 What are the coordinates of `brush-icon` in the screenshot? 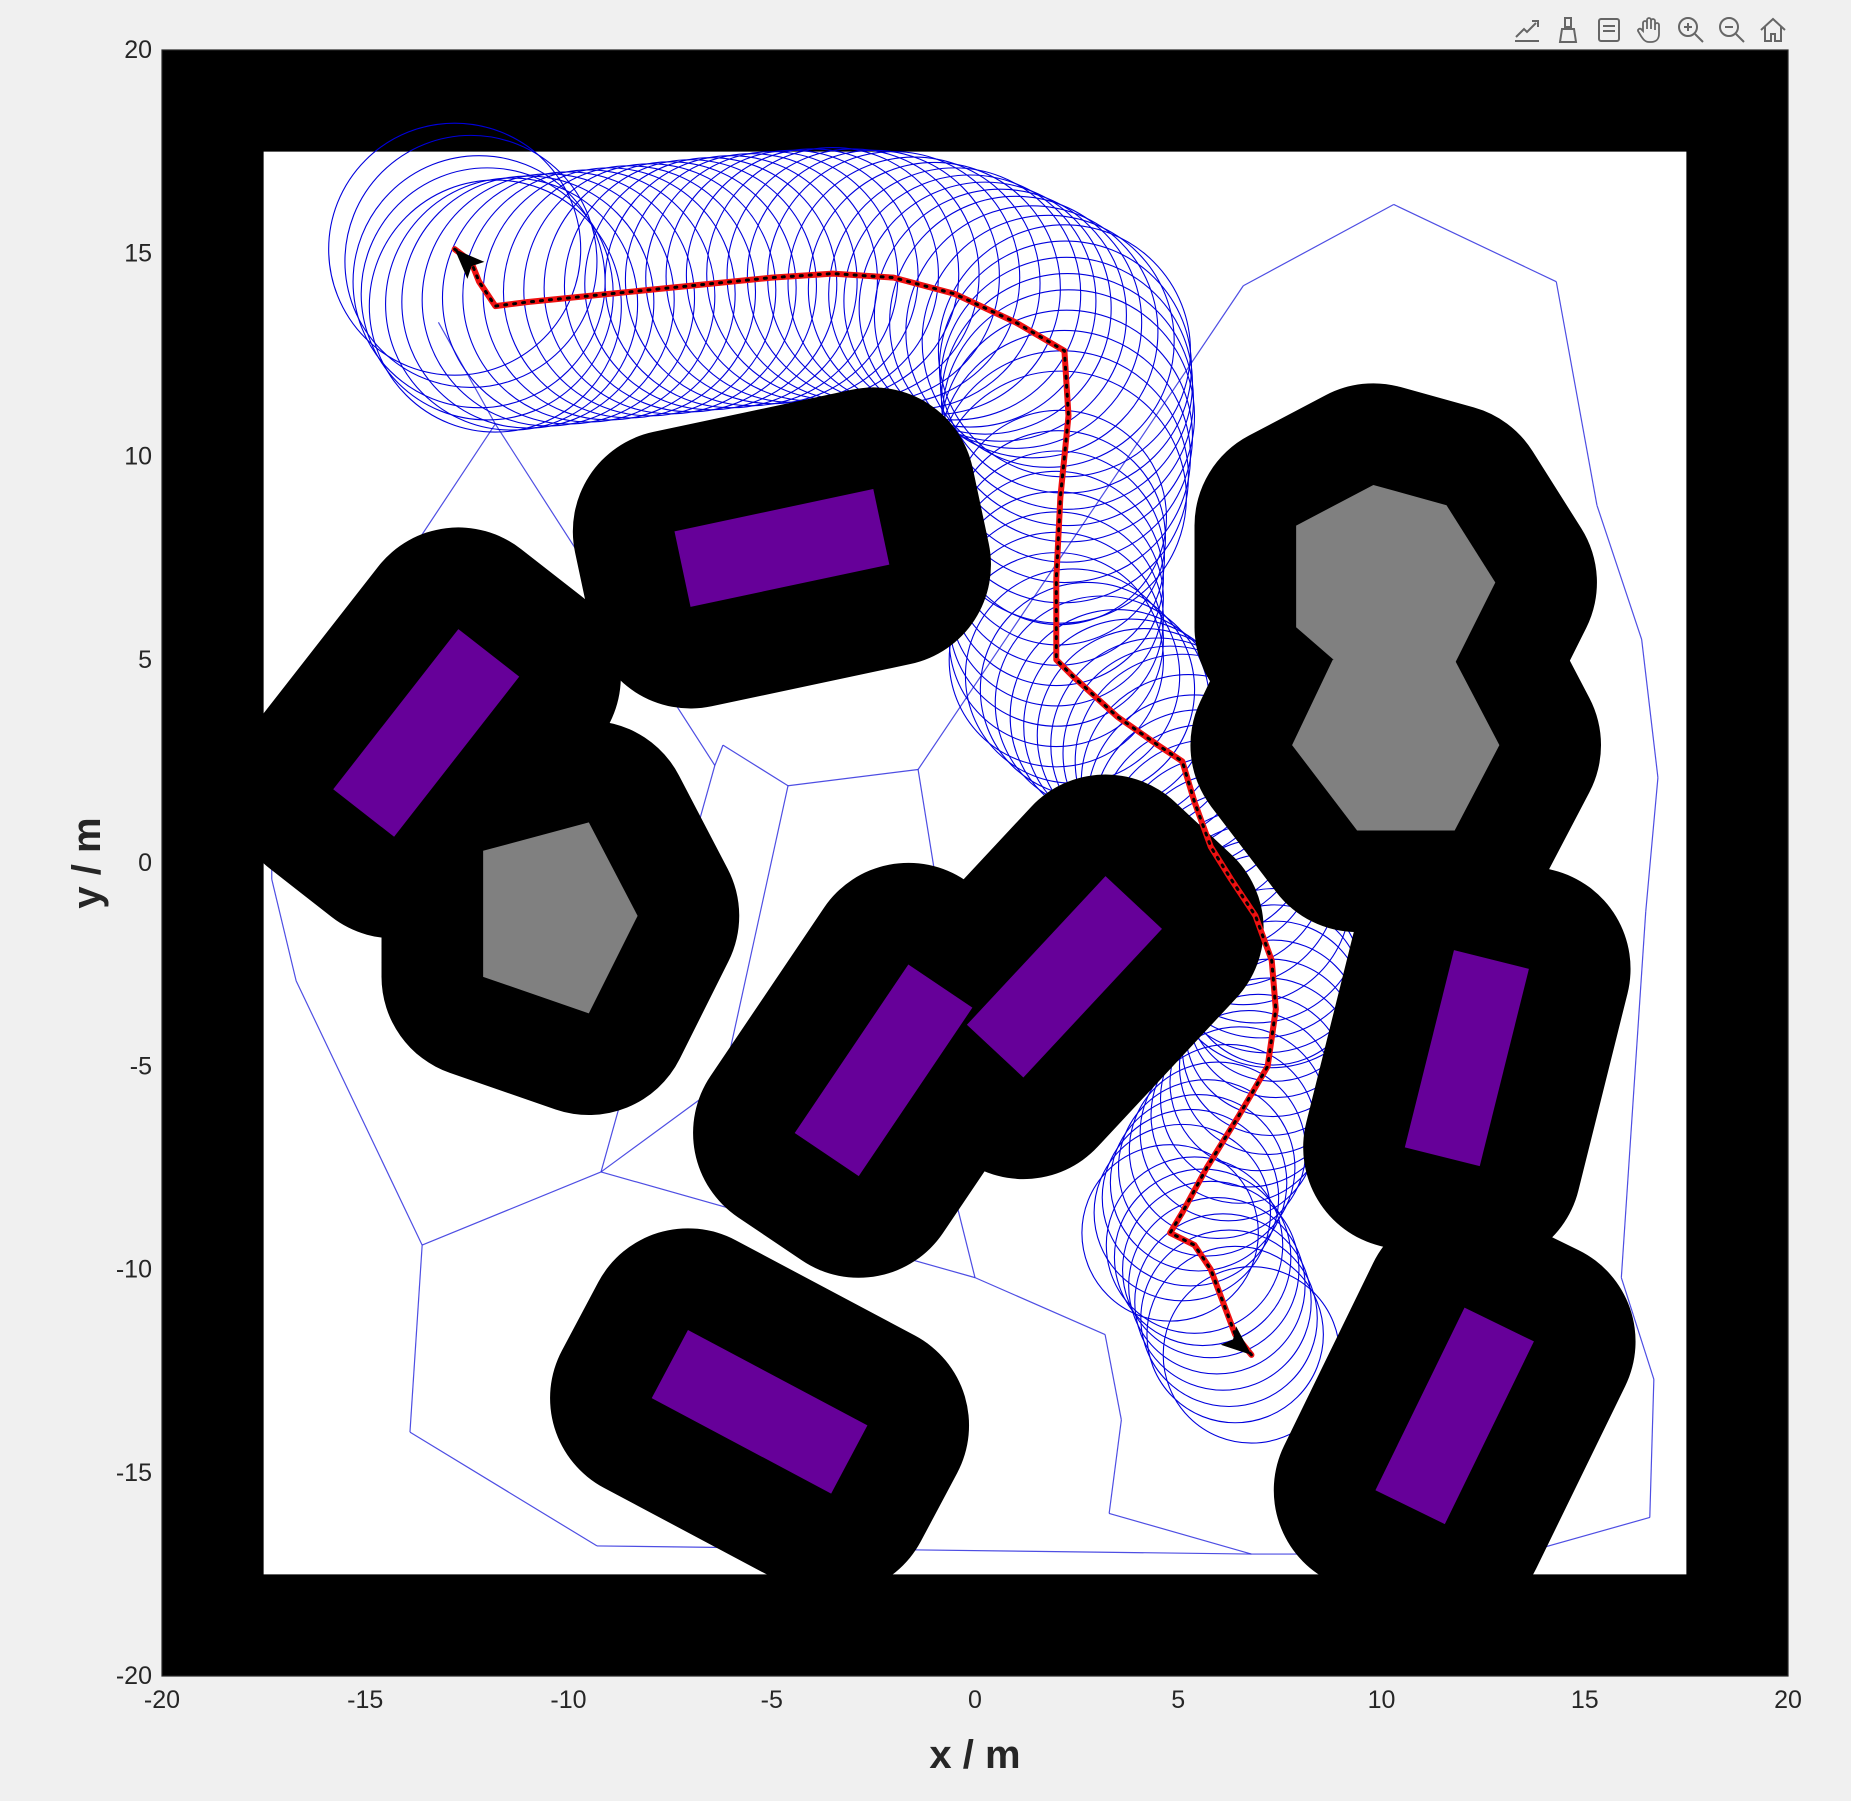 It's located at (1567, 30).